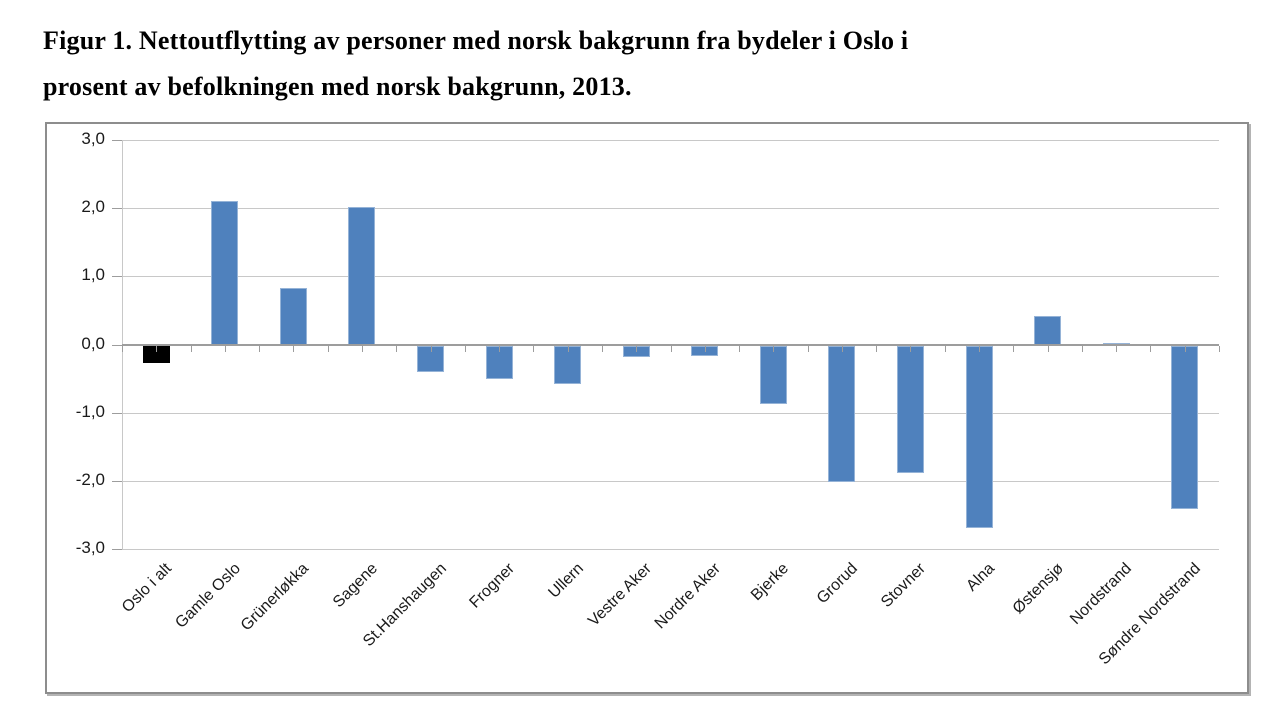 This screenshot has width=1264, height=708. I want to click on bar-alna, so click(979, 437).